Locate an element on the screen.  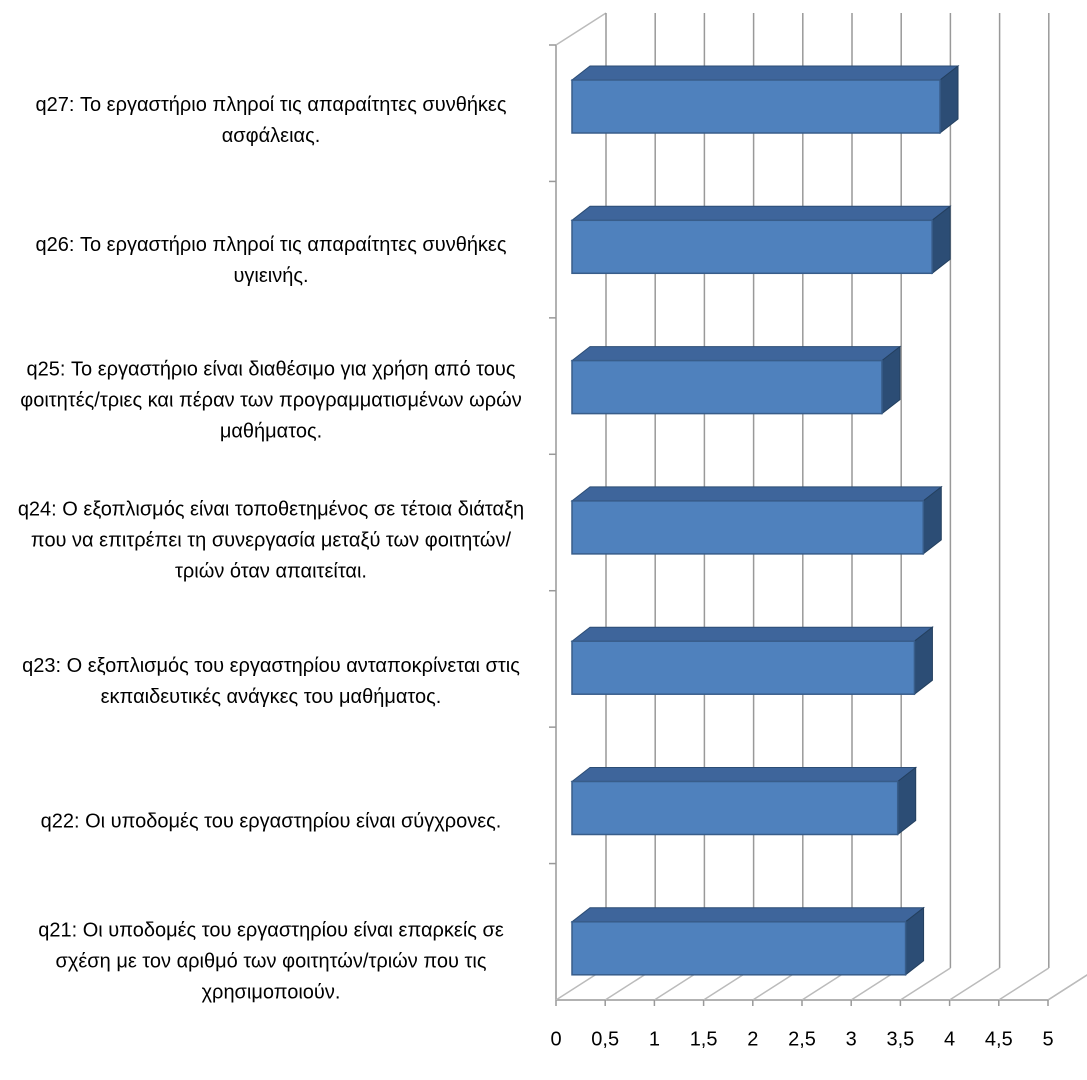
x-axis-depth is located at coordinates (1067, 987).